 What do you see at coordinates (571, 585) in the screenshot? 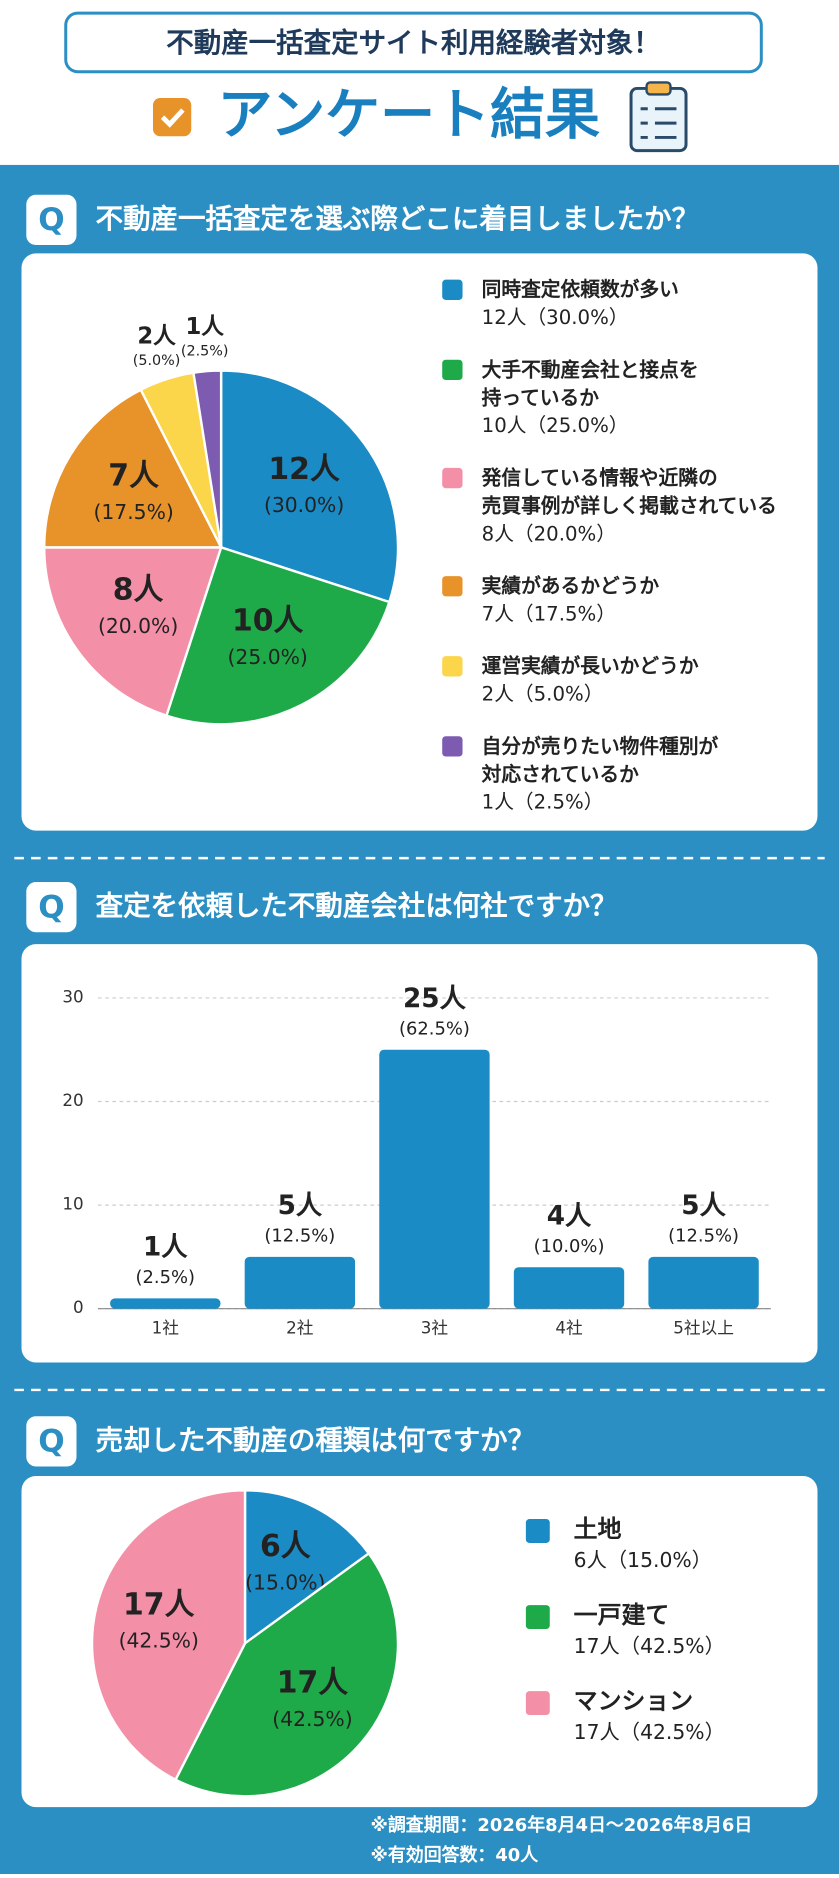
I see `legend-label: 実績があるかどうか` at bounding box center [571, 585].